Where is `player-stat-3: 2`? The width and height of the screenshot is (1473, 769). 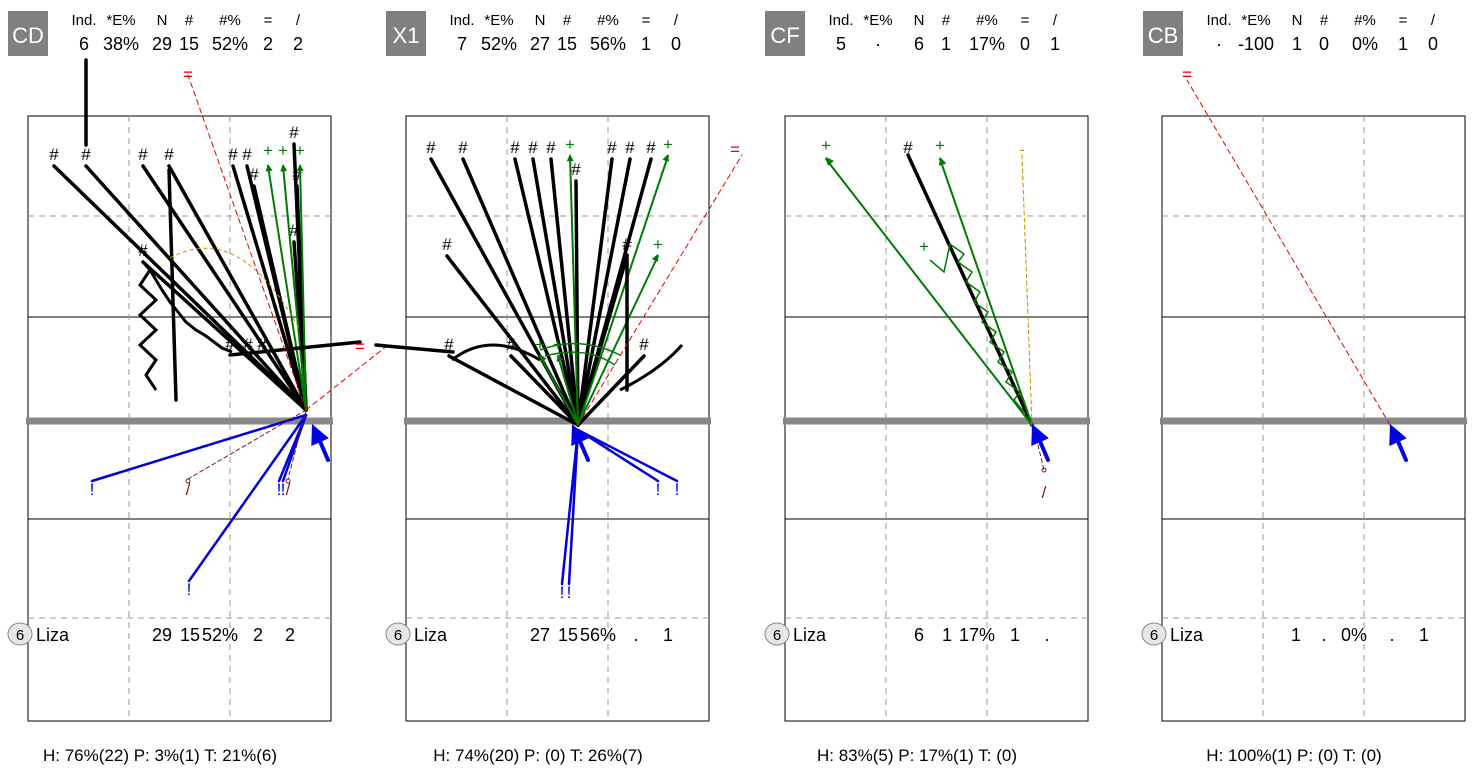
player-stat-3: 2 is located at coordinates (258, 635).